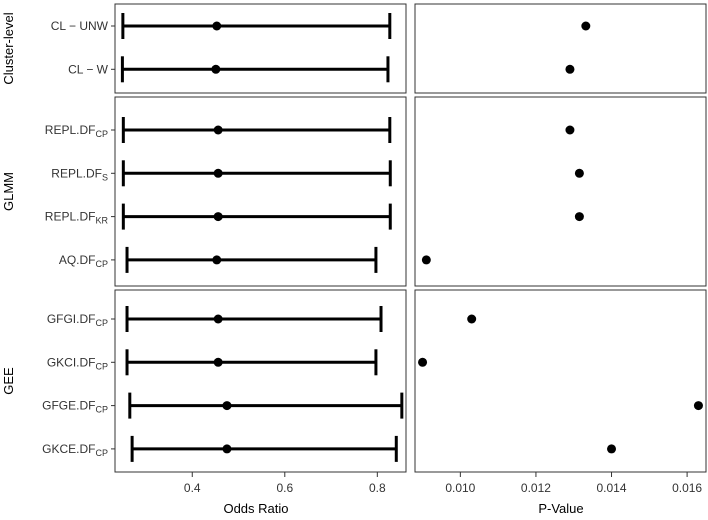 This screenshot has width=708, height=520. Describe the element at coordinates (218, 362) in the screenshot. I see `or-point-gkci-df-cp` at that location.